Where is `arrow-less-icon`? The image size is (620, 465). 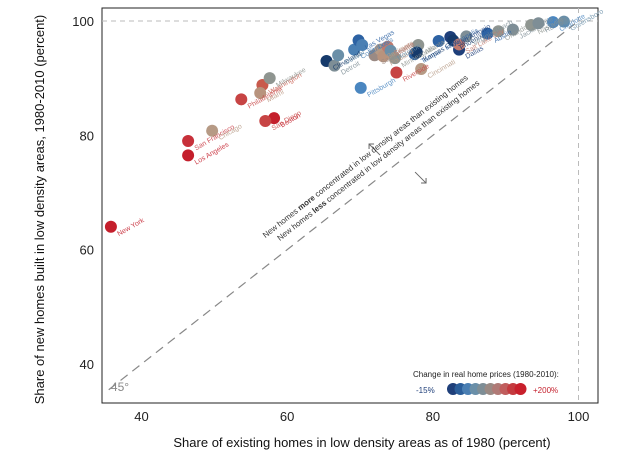 arrow-less-icon is located at coordinates (420, 177).